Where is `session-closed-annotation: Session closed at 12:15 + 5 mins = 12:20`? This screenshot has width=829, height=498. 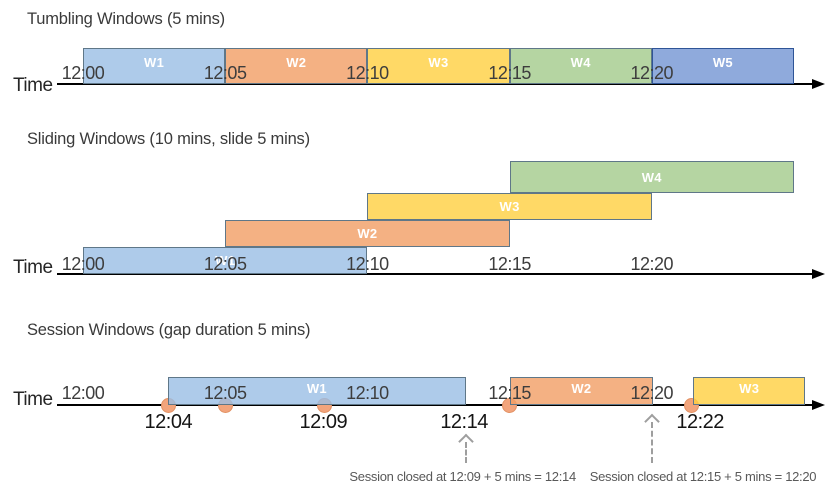
session-closed-annotation: Session closed at 12:15 + 5 mins = 12:20 is located at coordinates (703, 476).